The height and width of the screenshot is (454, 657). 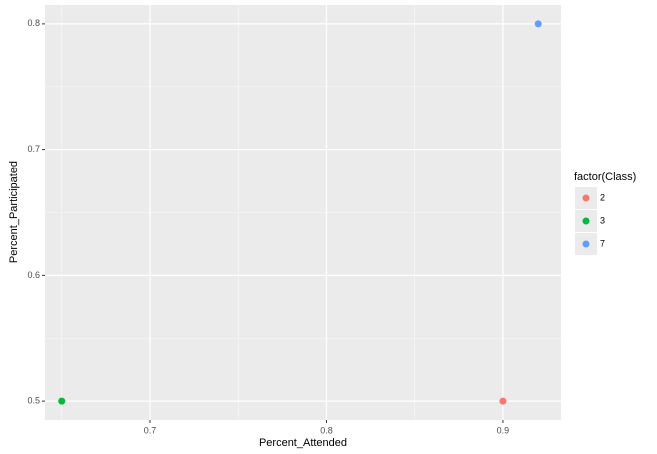 What do you see at coordinates (33, 23) in the screenshot?
I see `y-tick-label: 0.8` at bounding box center [33, 23].